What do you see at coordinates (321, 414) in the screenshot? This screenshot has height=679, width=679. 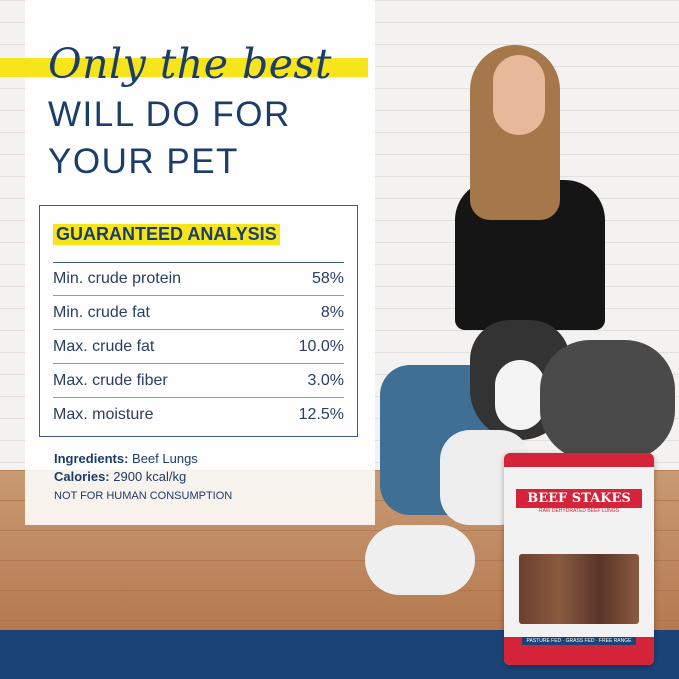 I see `row-value: 12.5%` at bounding box center [321, 414].